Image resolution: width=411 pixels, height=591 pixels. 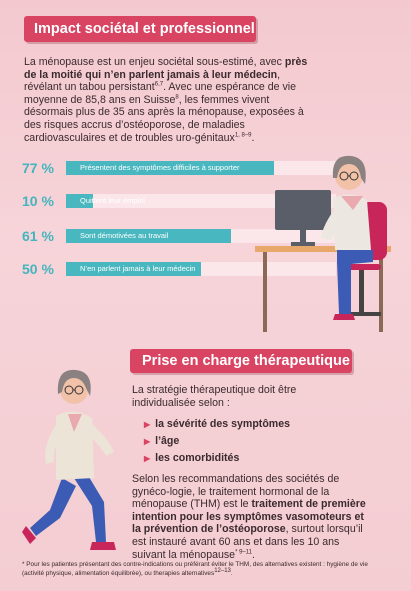 I want to click on stat-row: 10 % Quittent leur emploi, so click(x=179, y=201).